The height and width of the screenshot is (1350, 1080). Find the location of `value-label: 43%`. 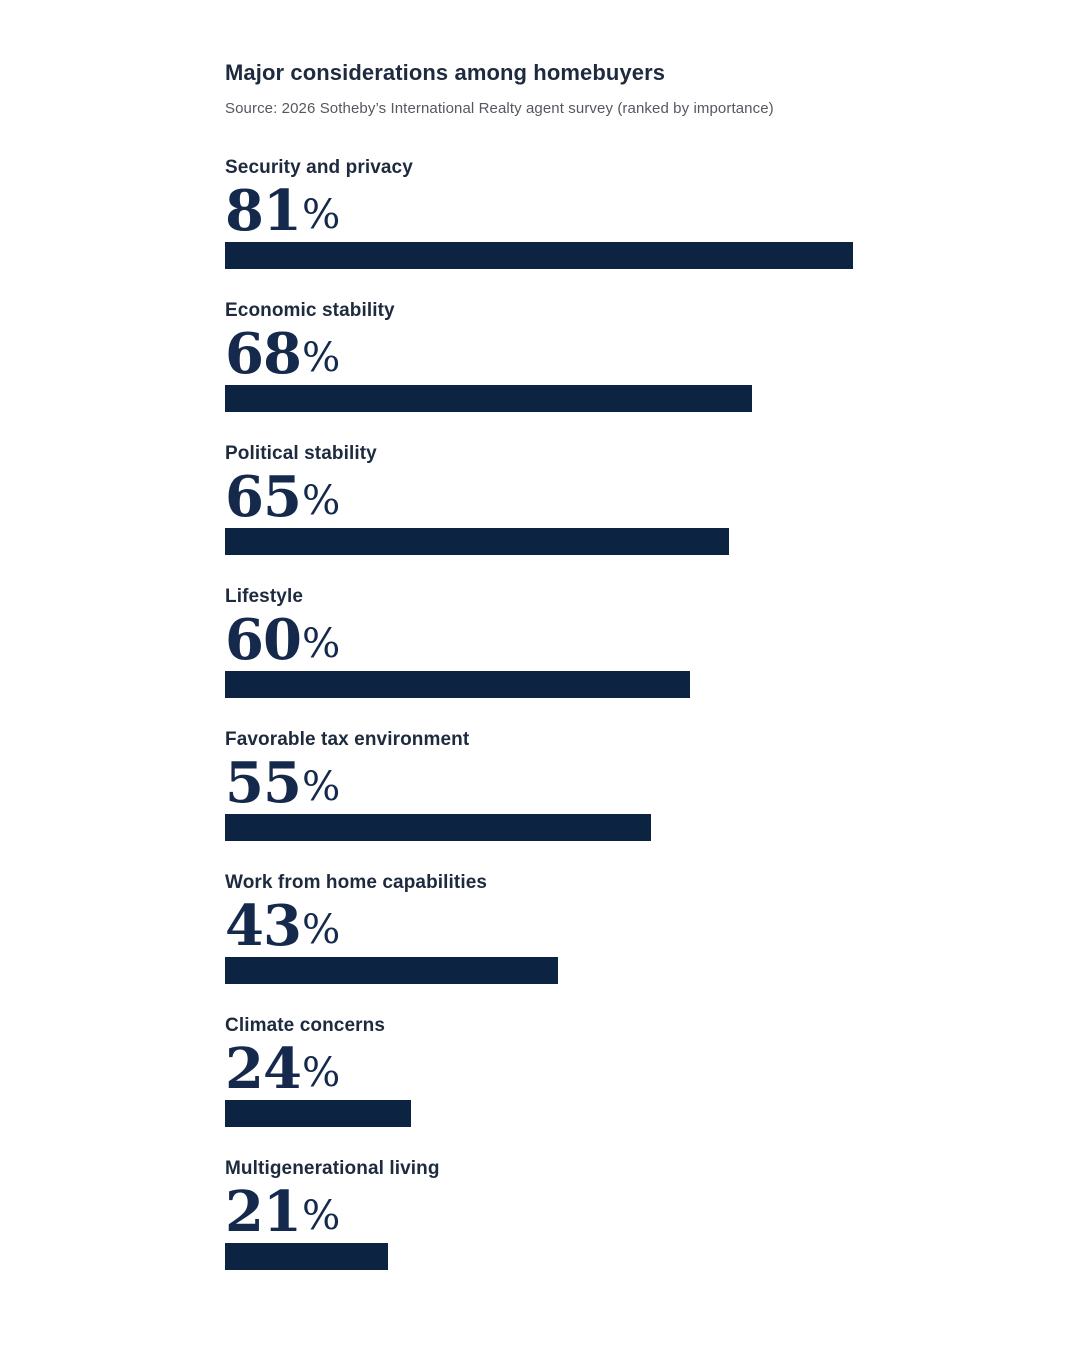

value-label: 43% is located at coordinates (612, 926).